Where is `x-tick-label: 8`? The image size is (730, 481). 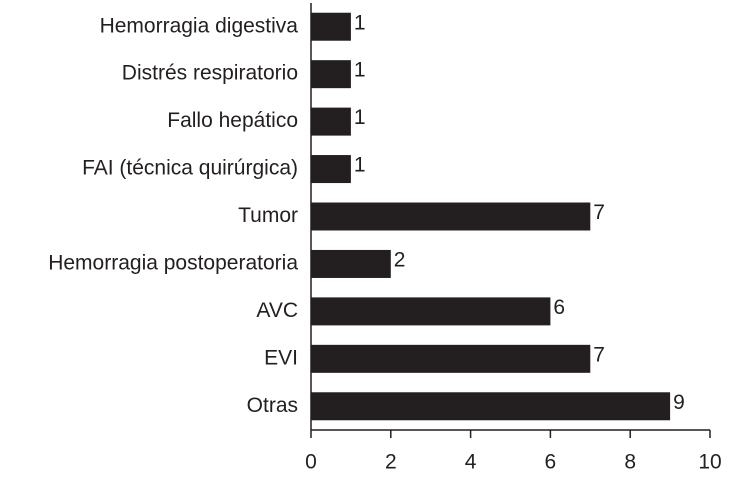
x-tick-label: 8 is located at coordinates (630, 462).